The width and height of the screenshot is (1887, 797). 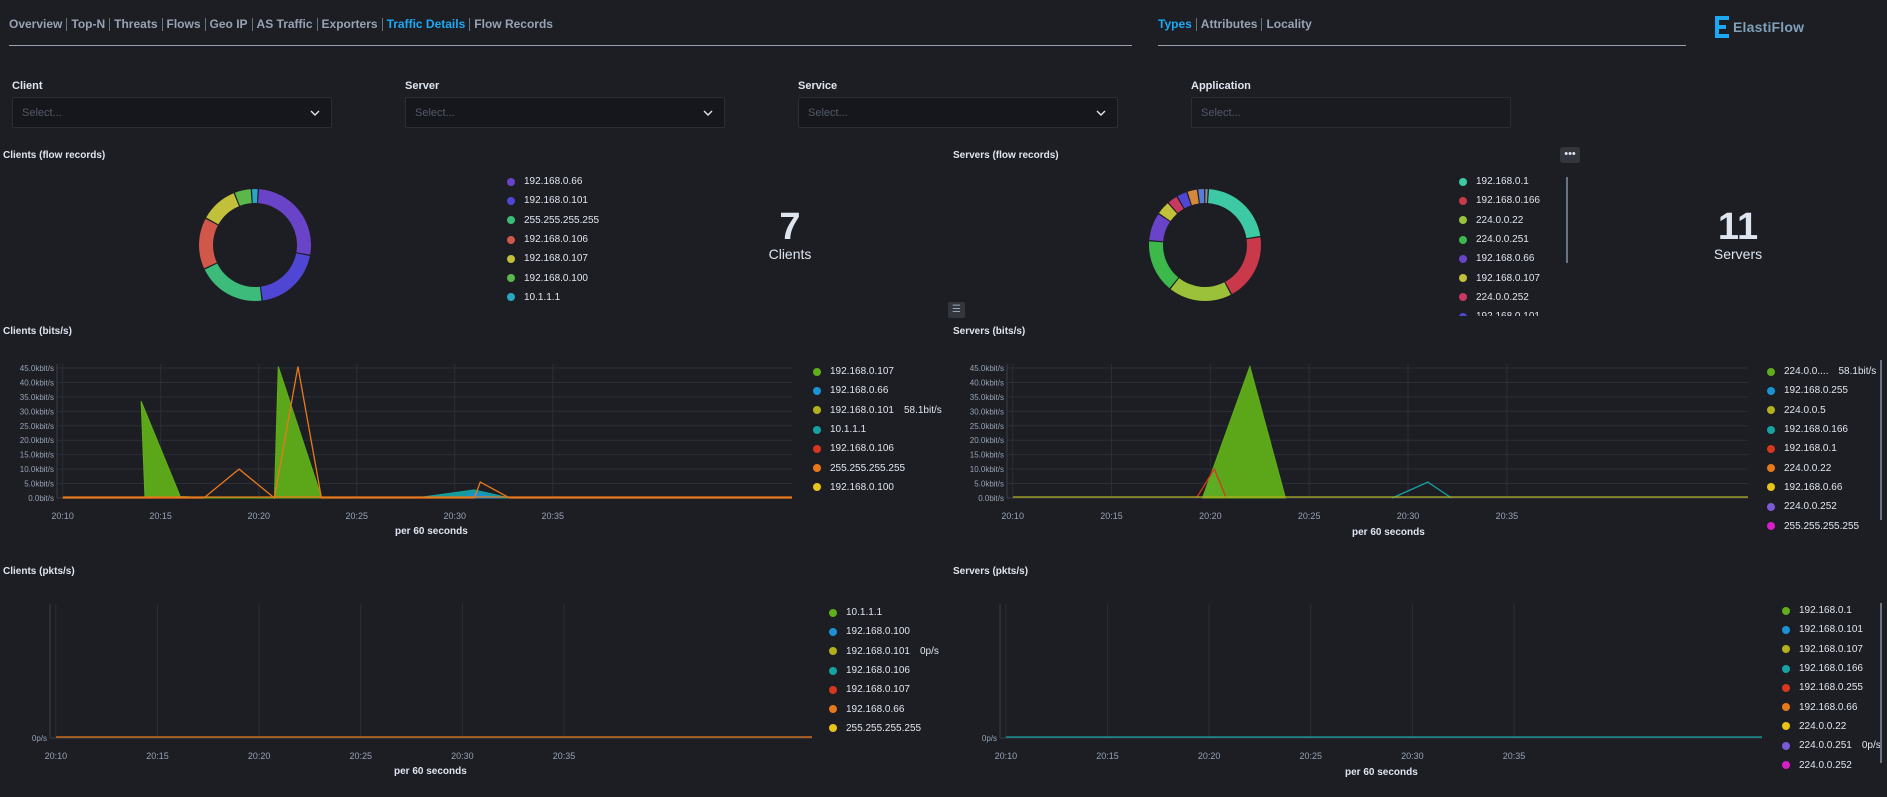 I want to click on donut-slice-192.168.0.166, so click(x=1243, y=266).